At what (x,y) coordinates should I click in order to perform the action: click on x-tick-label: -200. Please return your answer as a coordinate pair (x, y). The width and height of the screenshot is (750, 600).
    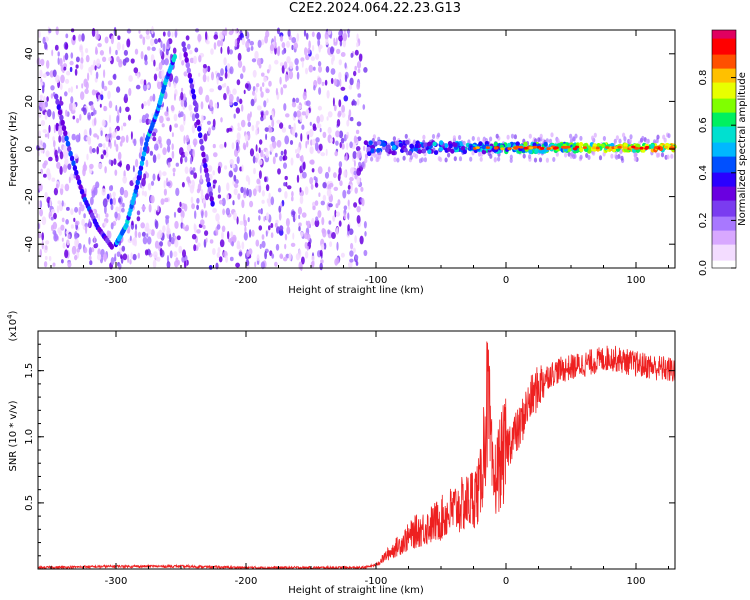
    Looking at the image, I should click on (246, 581).